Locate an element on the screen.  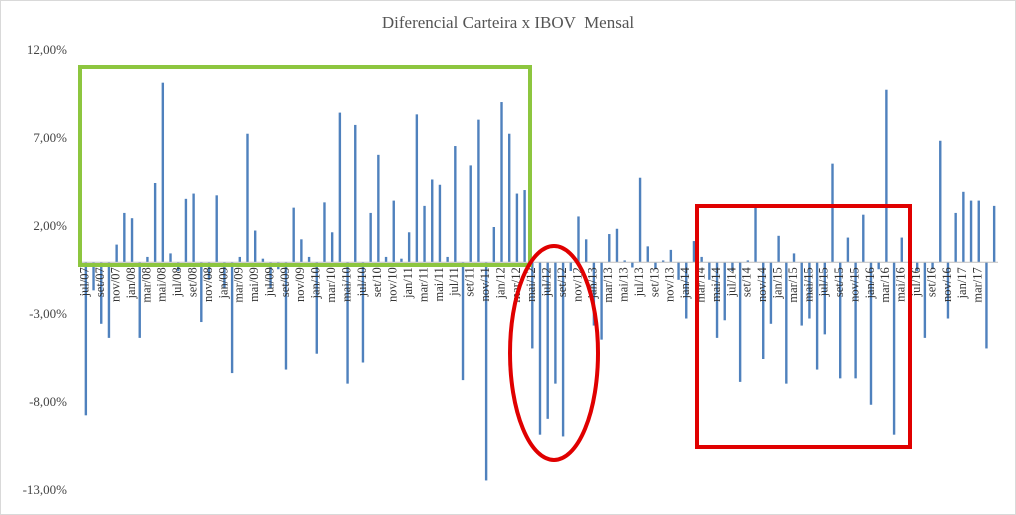
x-tick-label: set/07 is located at coordinates (100, 282).